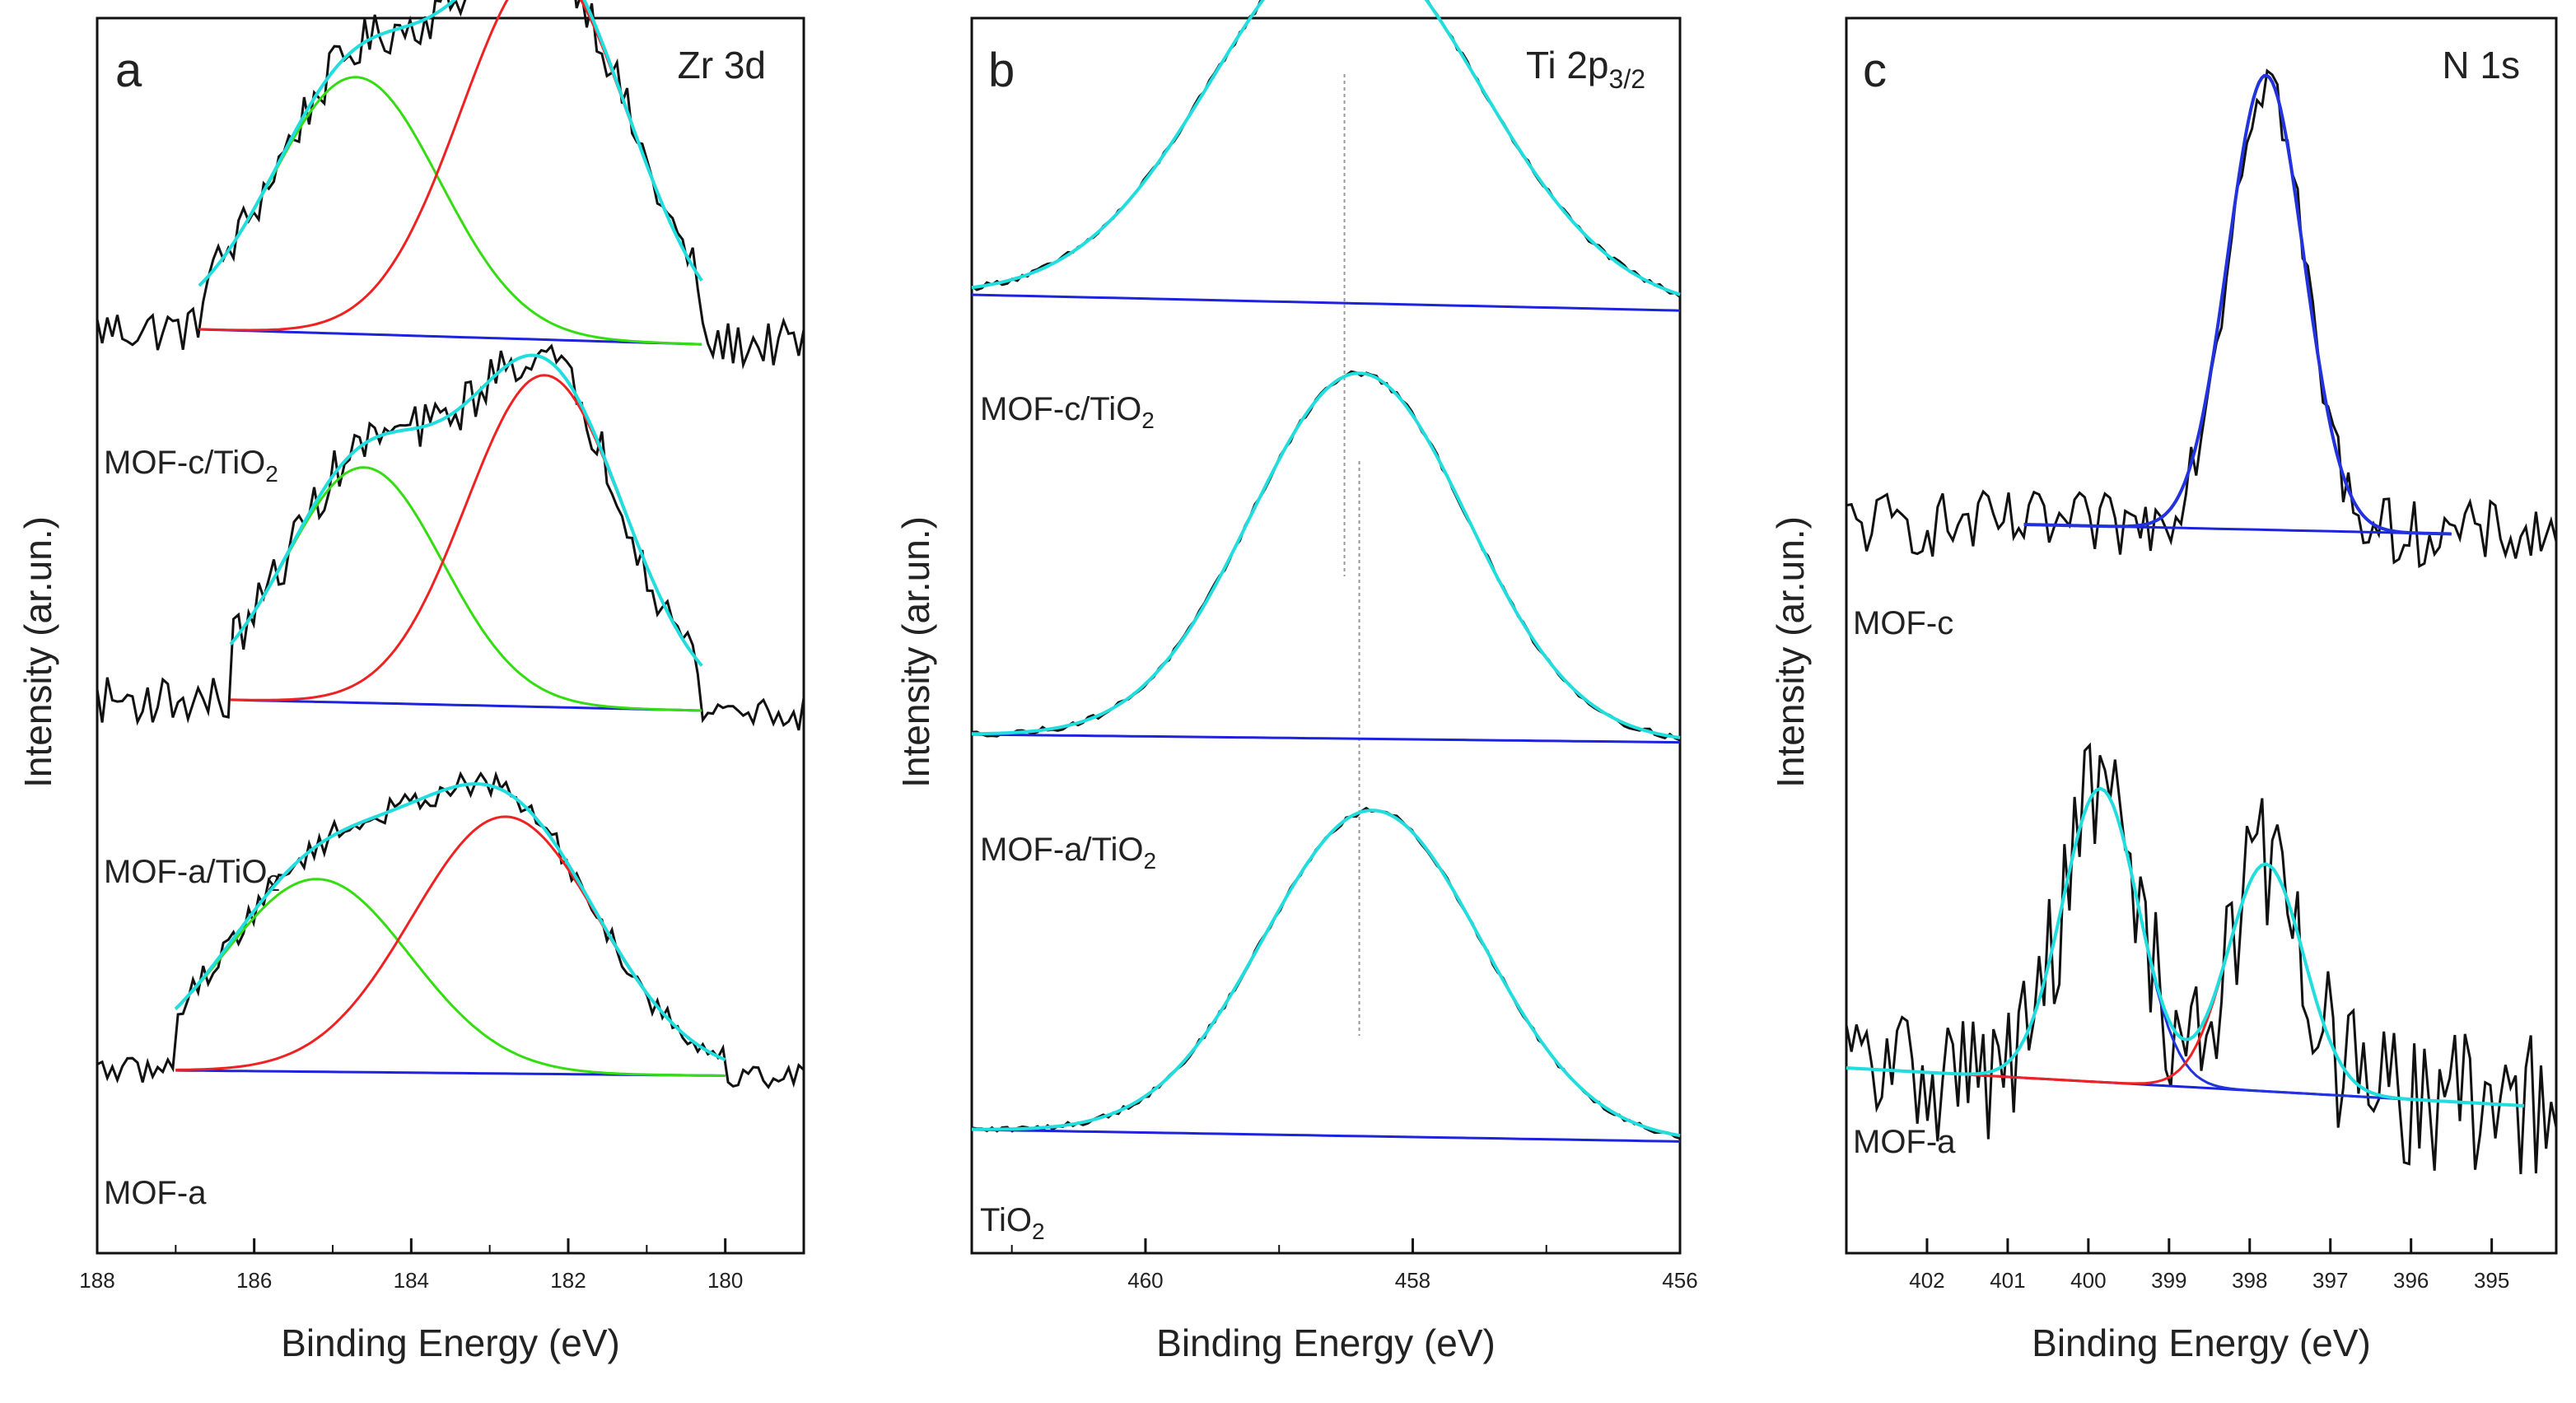  Describe the element at coordinates (722, 65) in the screenshot. I see `panel-title: Zr 3d` at that location.